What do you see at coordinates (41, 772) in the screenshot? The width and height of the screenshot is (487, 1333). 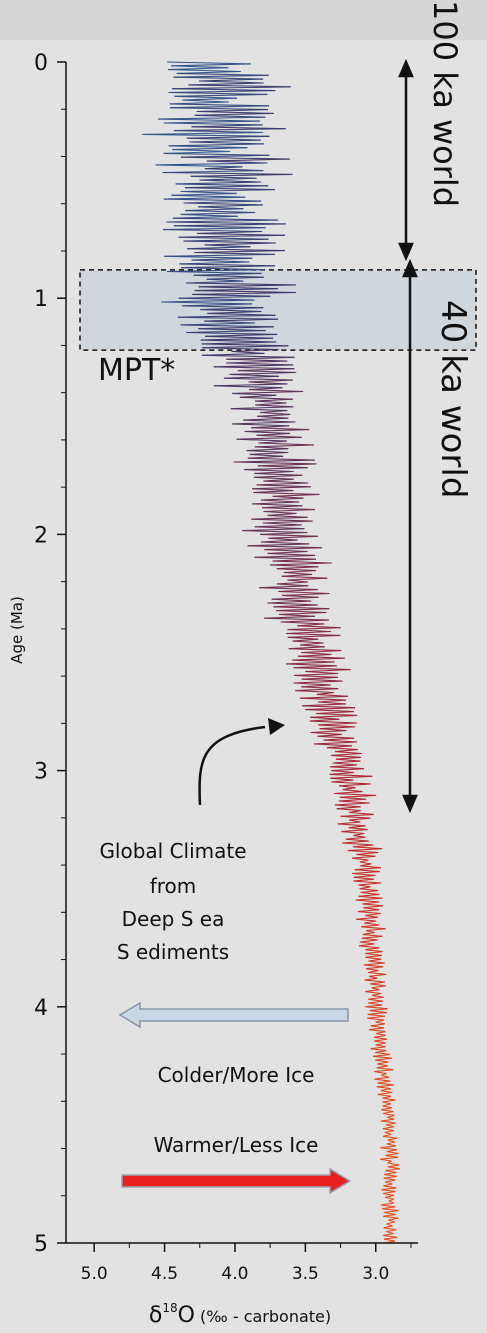 I see `y-tick-label: 3` at bounding box center [41, 772].